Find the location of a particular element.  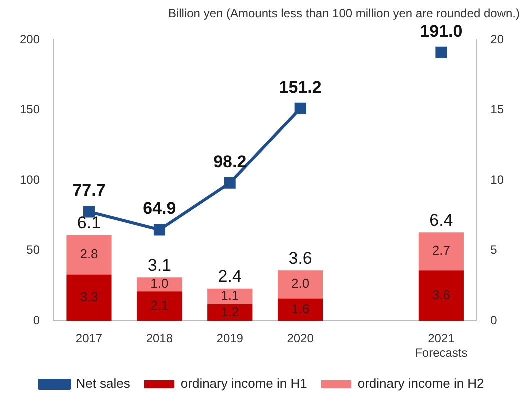

x-tick-label: 2017 is located at coordinates (89, 339).